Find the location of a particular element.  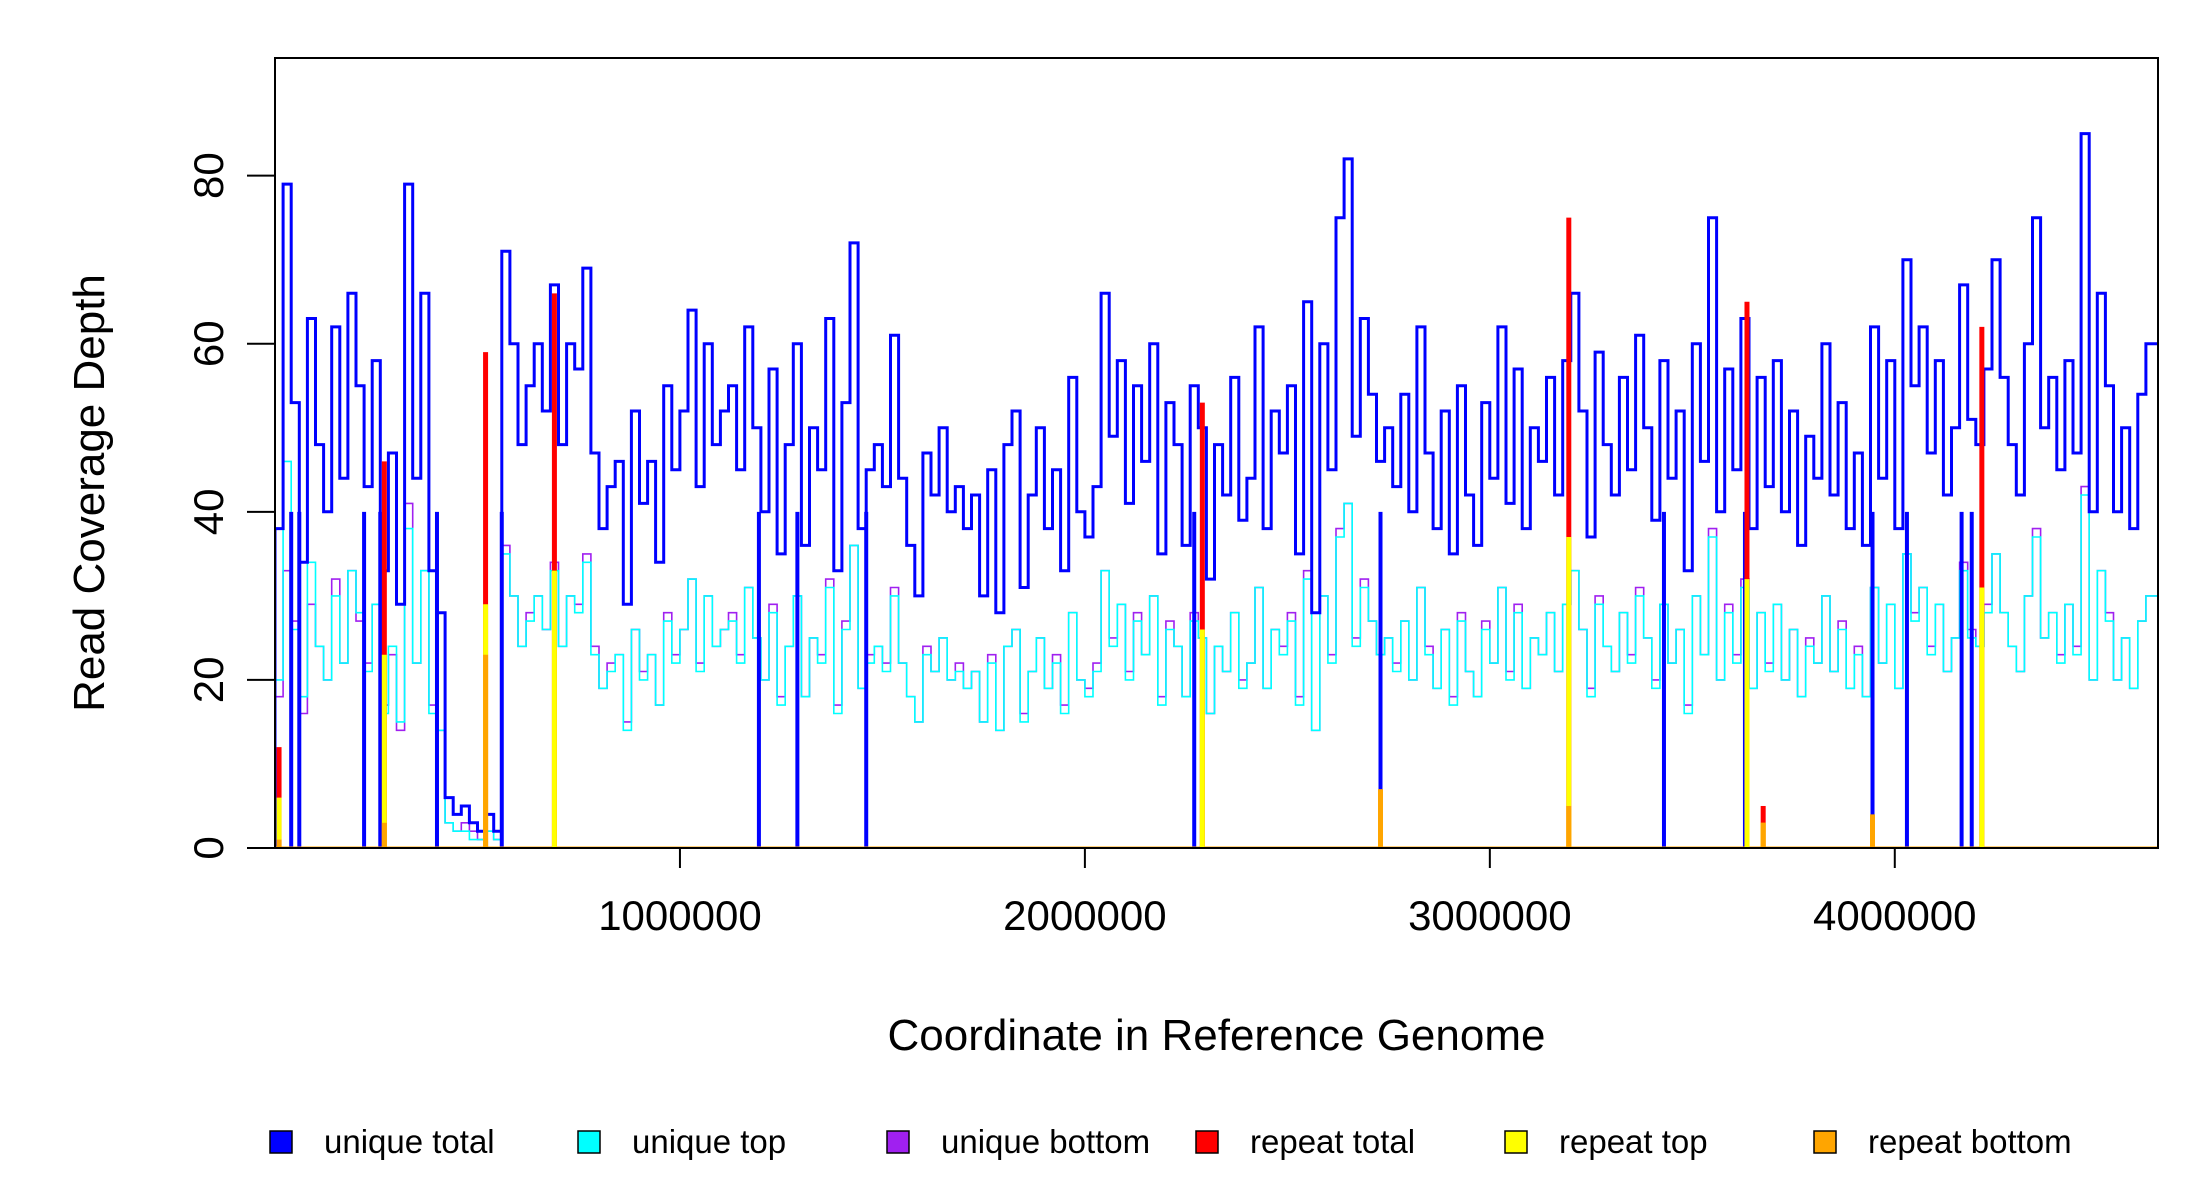

legend-swatch-repeat-top is located at coordinates (1516, 1142).